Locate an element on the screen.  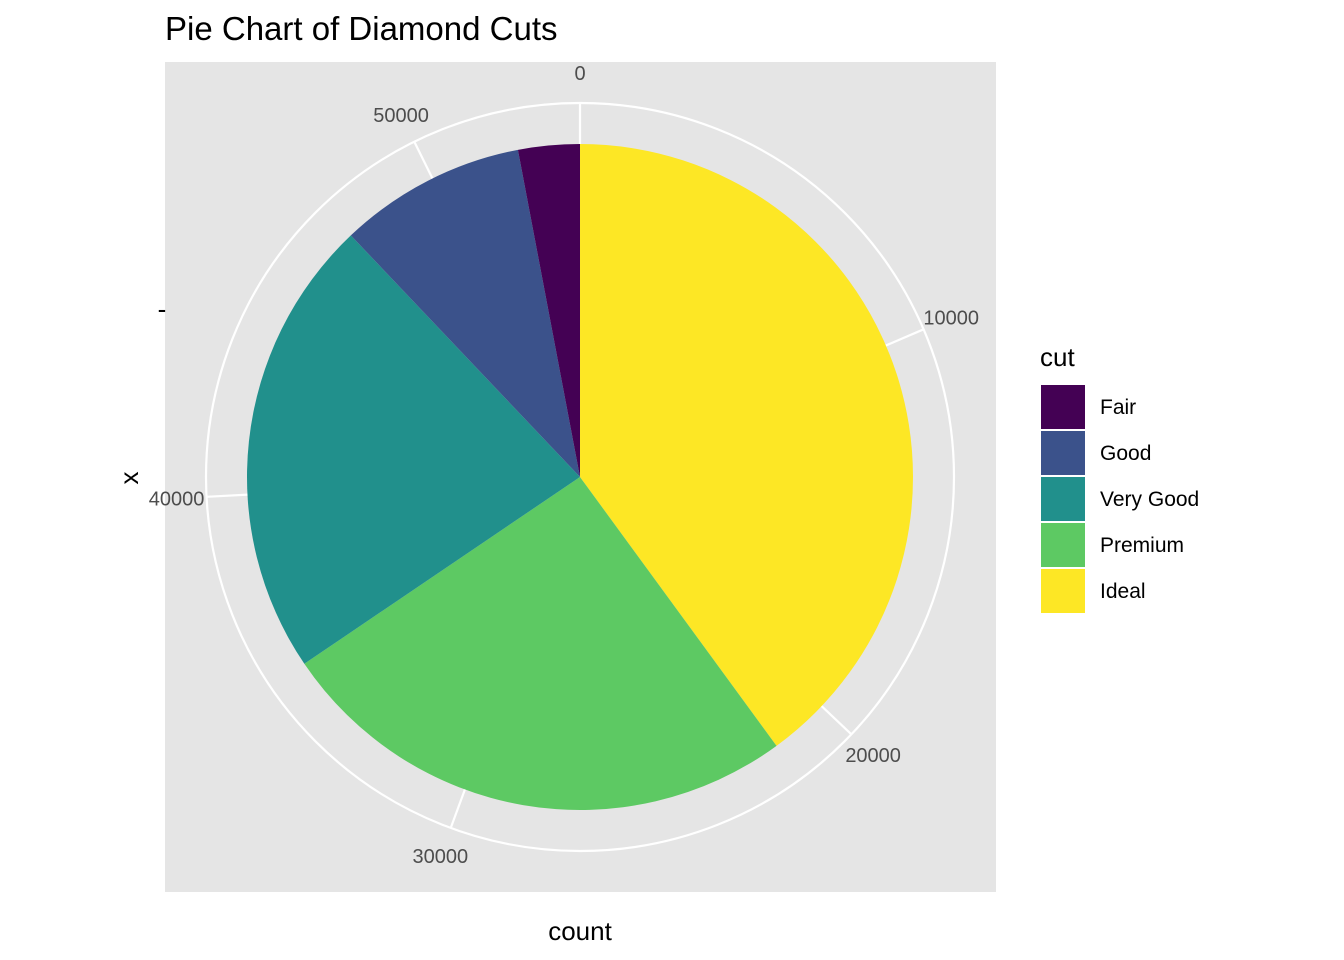
legend-key-premium is located at coordinates (1063, 545).